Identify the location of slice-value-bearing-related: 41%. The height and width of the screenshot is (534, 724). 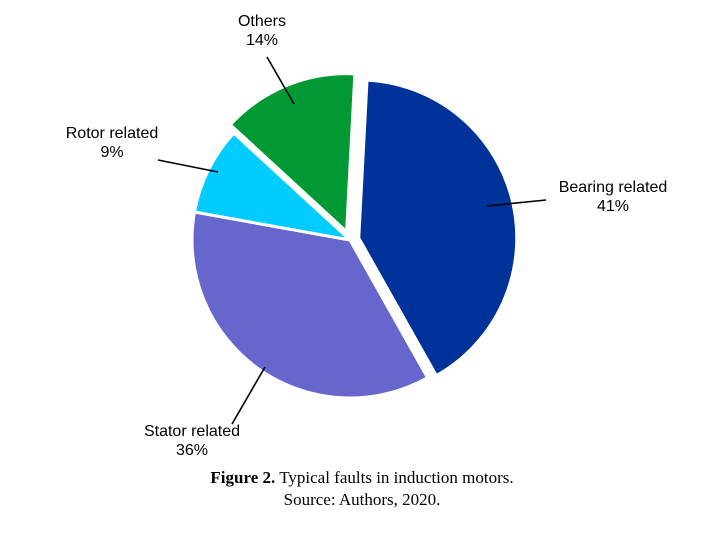
(613, 206).